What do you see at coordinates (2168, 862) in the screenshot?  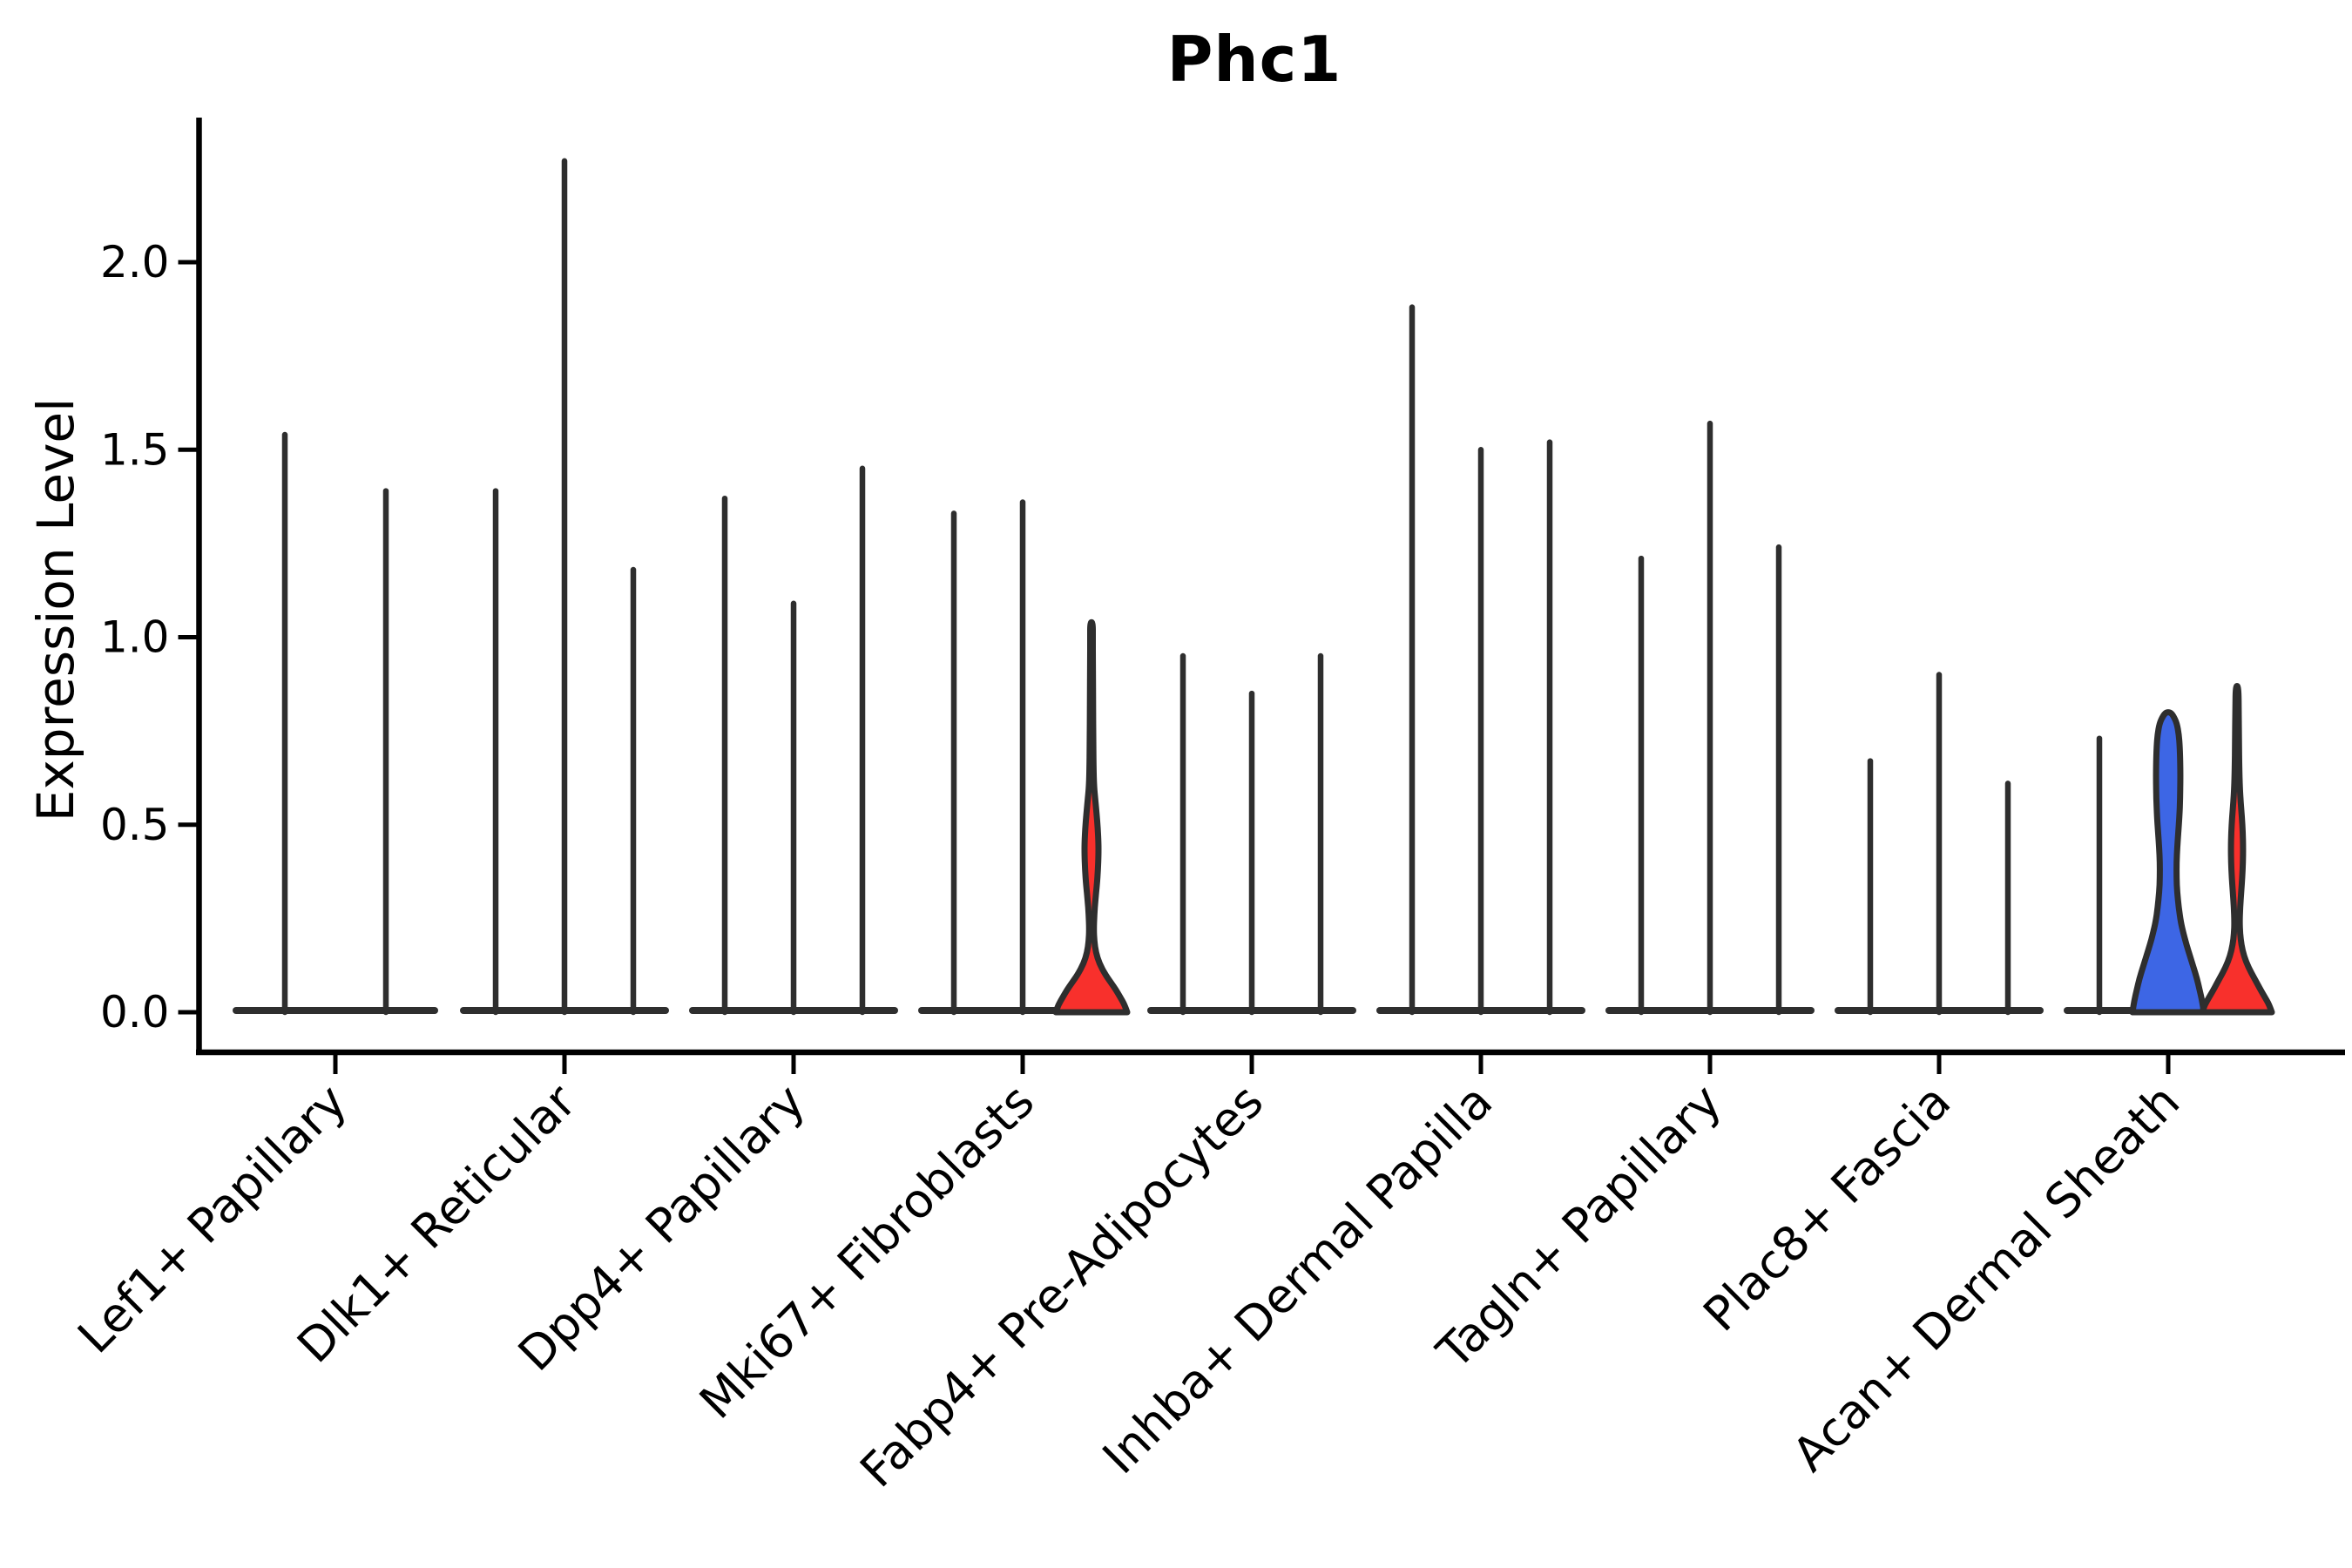 I see `violin-body-blue` at bounding box center [2168, 862].